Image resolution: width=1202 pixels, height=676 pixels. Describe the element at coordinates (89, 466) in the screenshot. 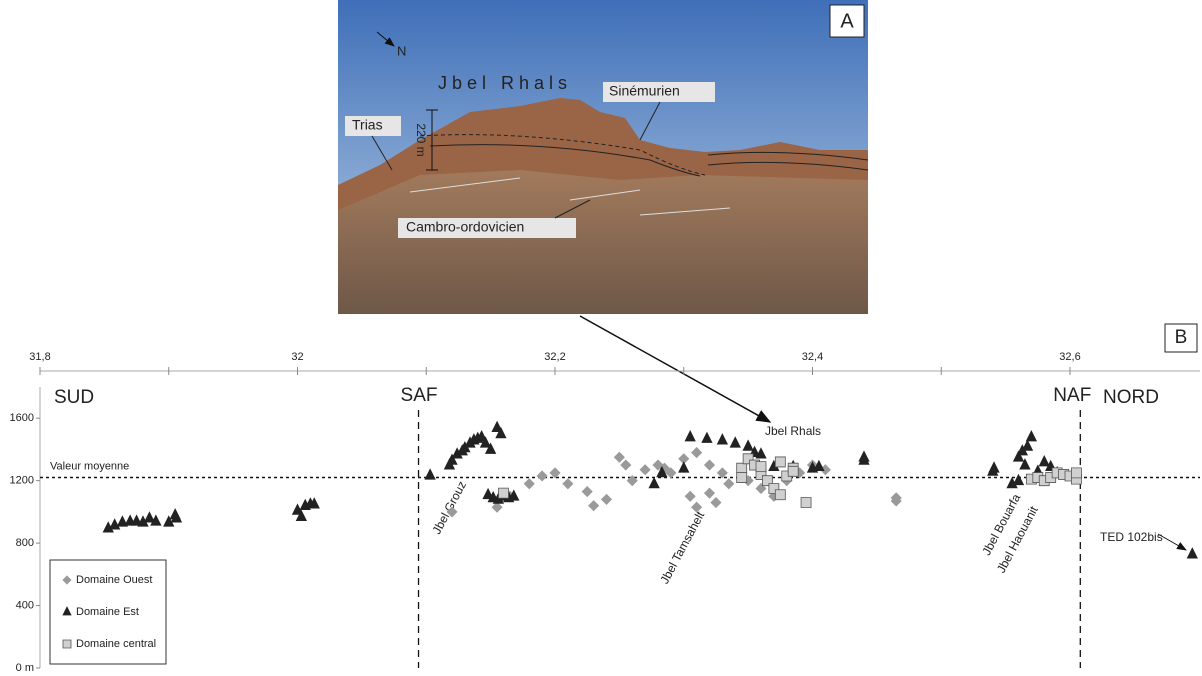

I see `mean-label: Valeur moyenne` at that location.